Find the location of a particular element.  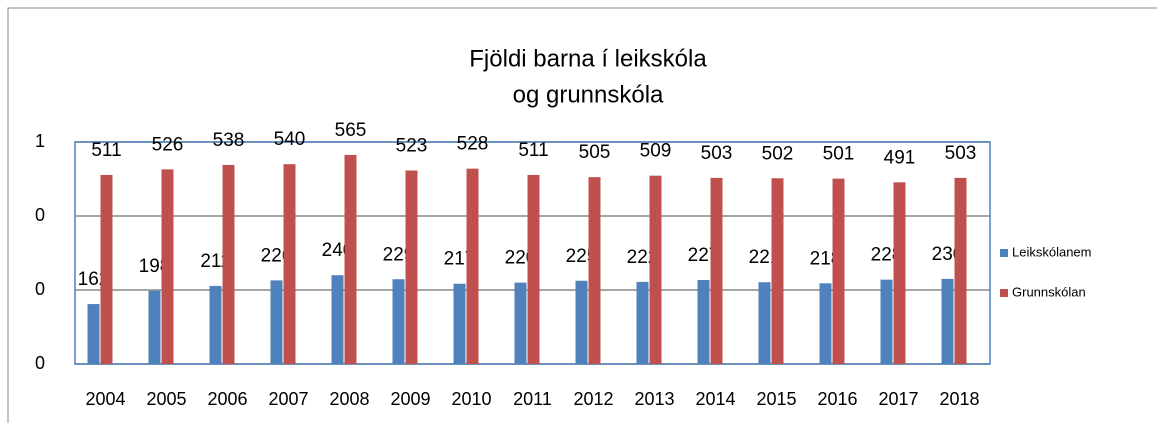

legend-label: Grunnskólan is located at coordinates (1049, 291).